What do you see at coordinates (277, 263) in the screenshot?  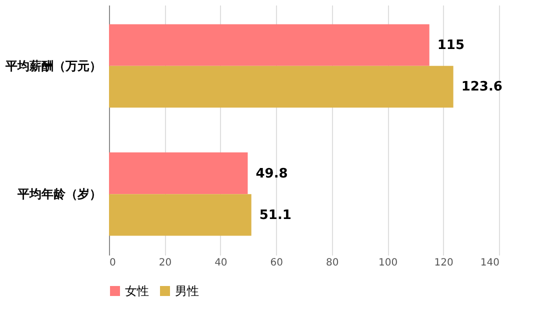 I see `x-tick-label: 60` at bounding box center [277, 263].